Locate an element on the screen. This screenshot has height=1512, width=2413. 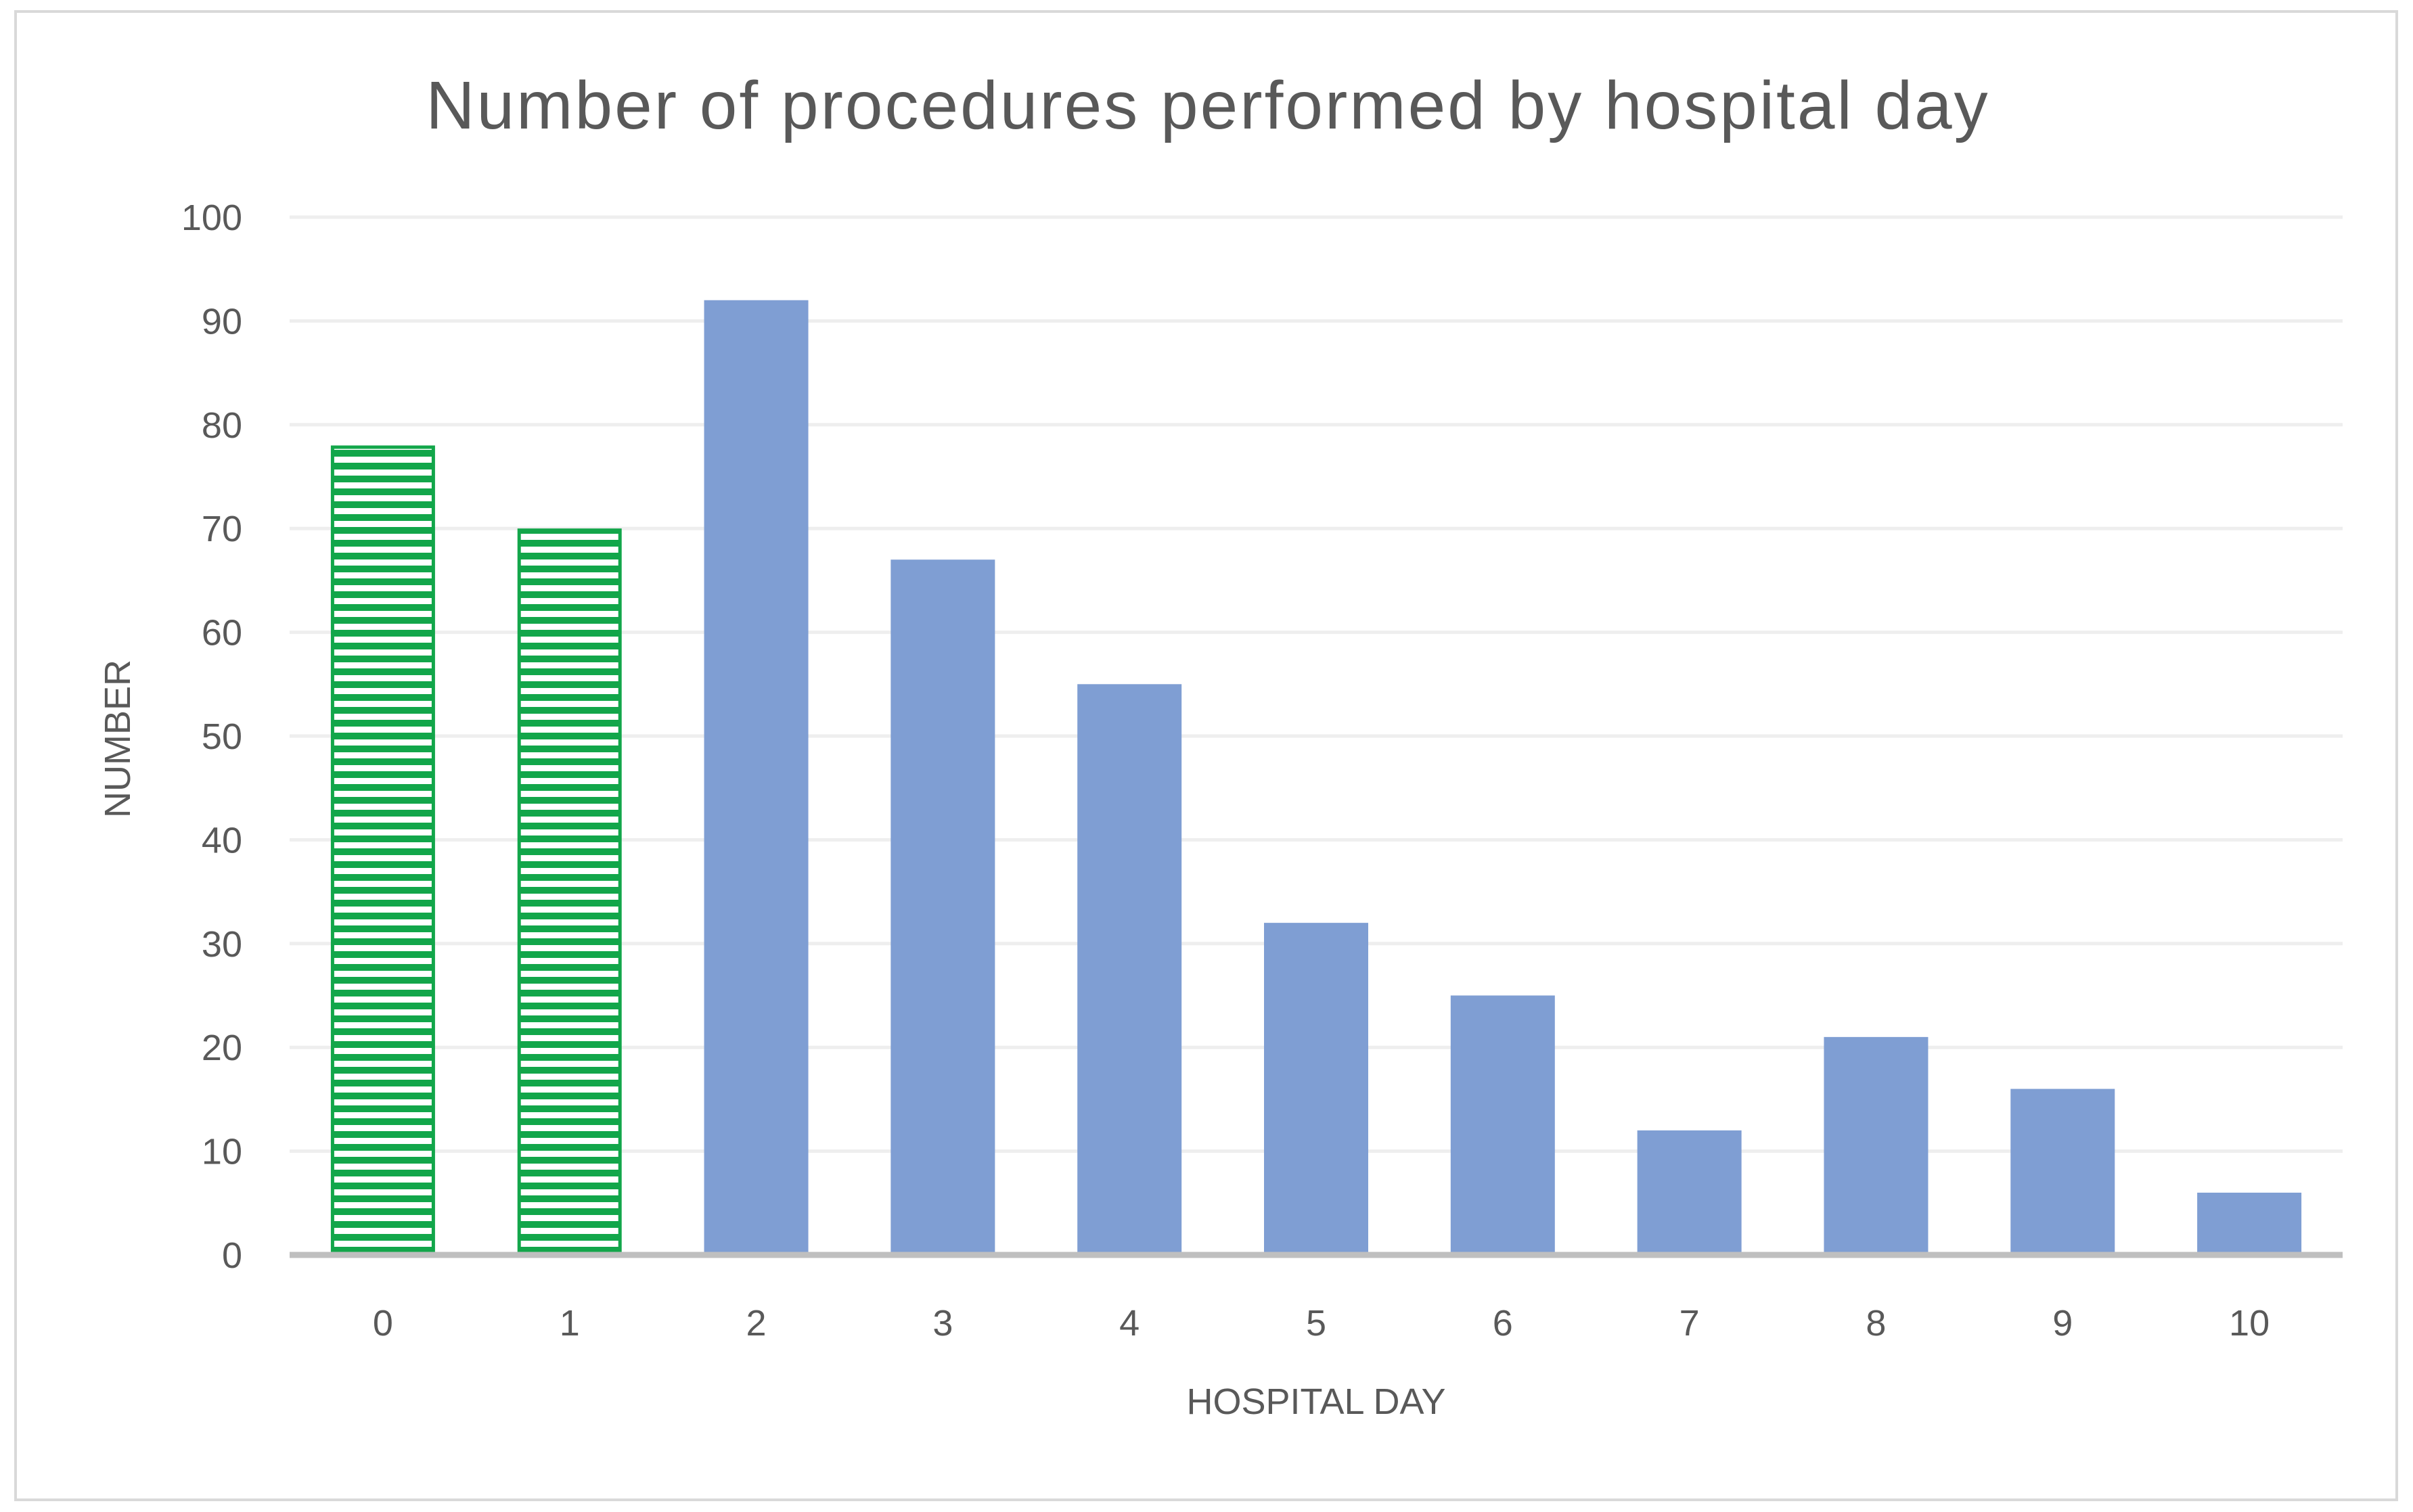
x-tick-label: 5 is located at coordinates (1316, 1324).